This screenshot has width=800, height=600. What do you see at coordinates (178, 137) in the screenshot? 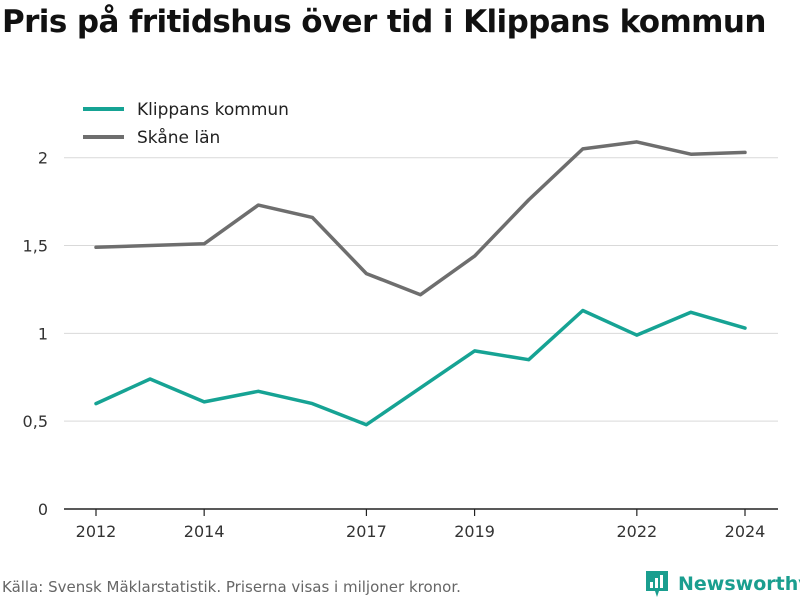
I see `legend-label: Skåne län` at bounding box center [178, 137].